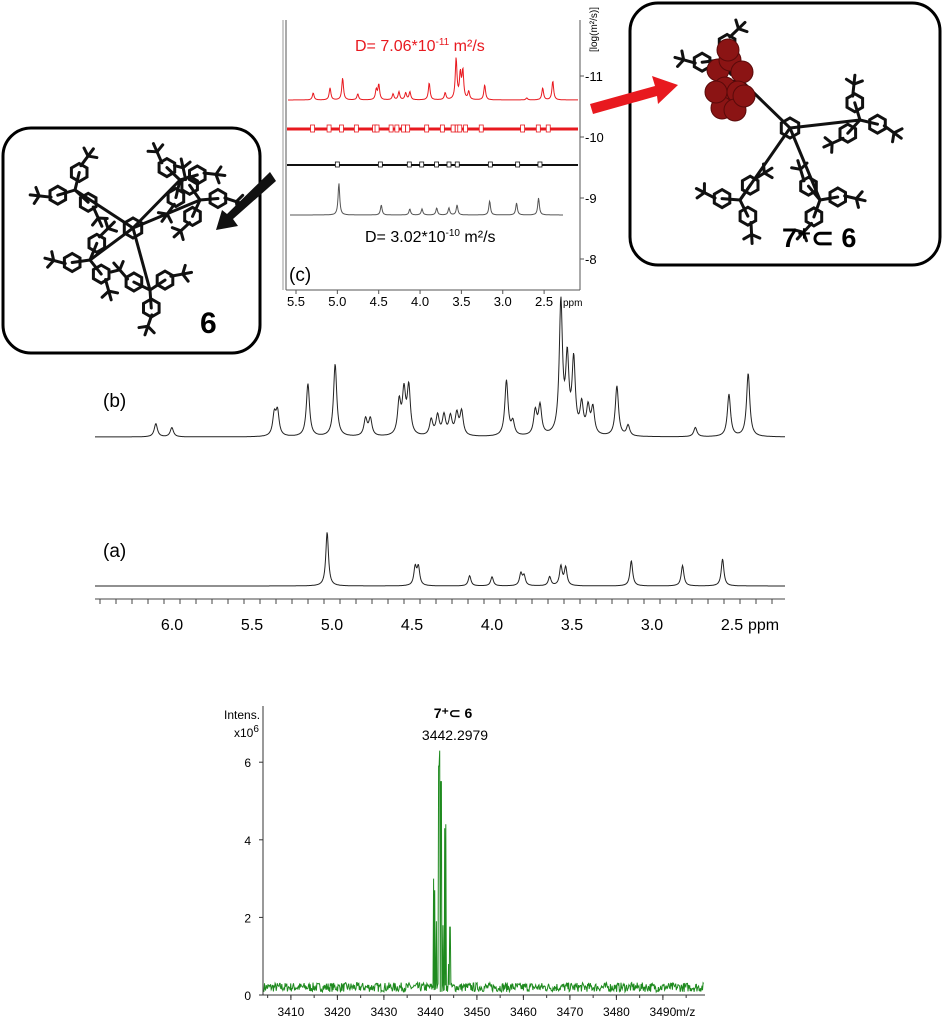 This screenshot has height=1029, width=948. Describe the element at coordinates (430, 1012) in the screenshot. I see `ms-x-tick-label: 3440` at that location.